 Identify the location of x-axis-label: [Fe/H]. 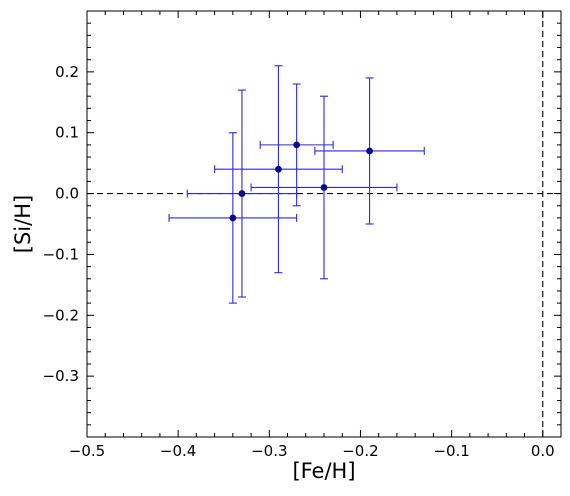
(323, 471).